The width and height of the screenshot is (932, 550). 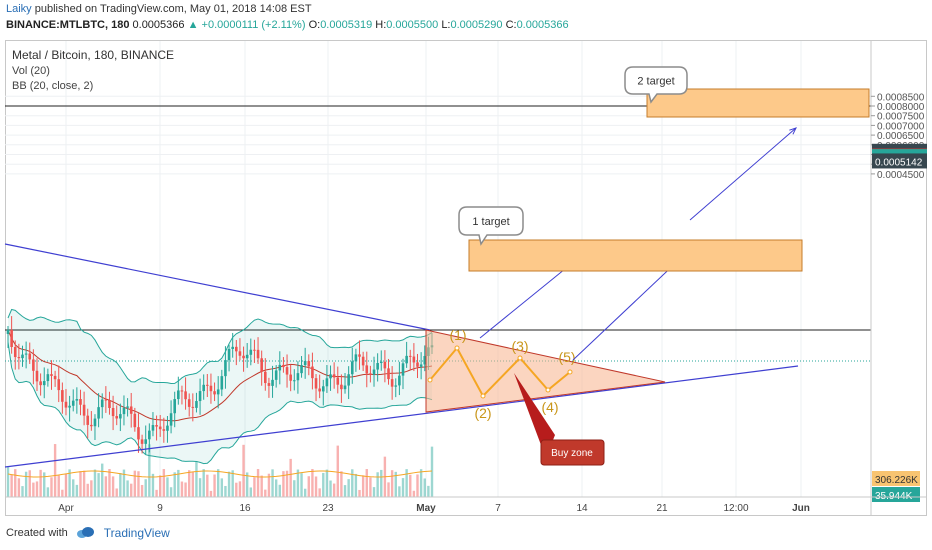 What do you see at coordinates (158, 25) in the screenshot?
I see `last-price: 0.0005366` at bounding box center [158, 25].